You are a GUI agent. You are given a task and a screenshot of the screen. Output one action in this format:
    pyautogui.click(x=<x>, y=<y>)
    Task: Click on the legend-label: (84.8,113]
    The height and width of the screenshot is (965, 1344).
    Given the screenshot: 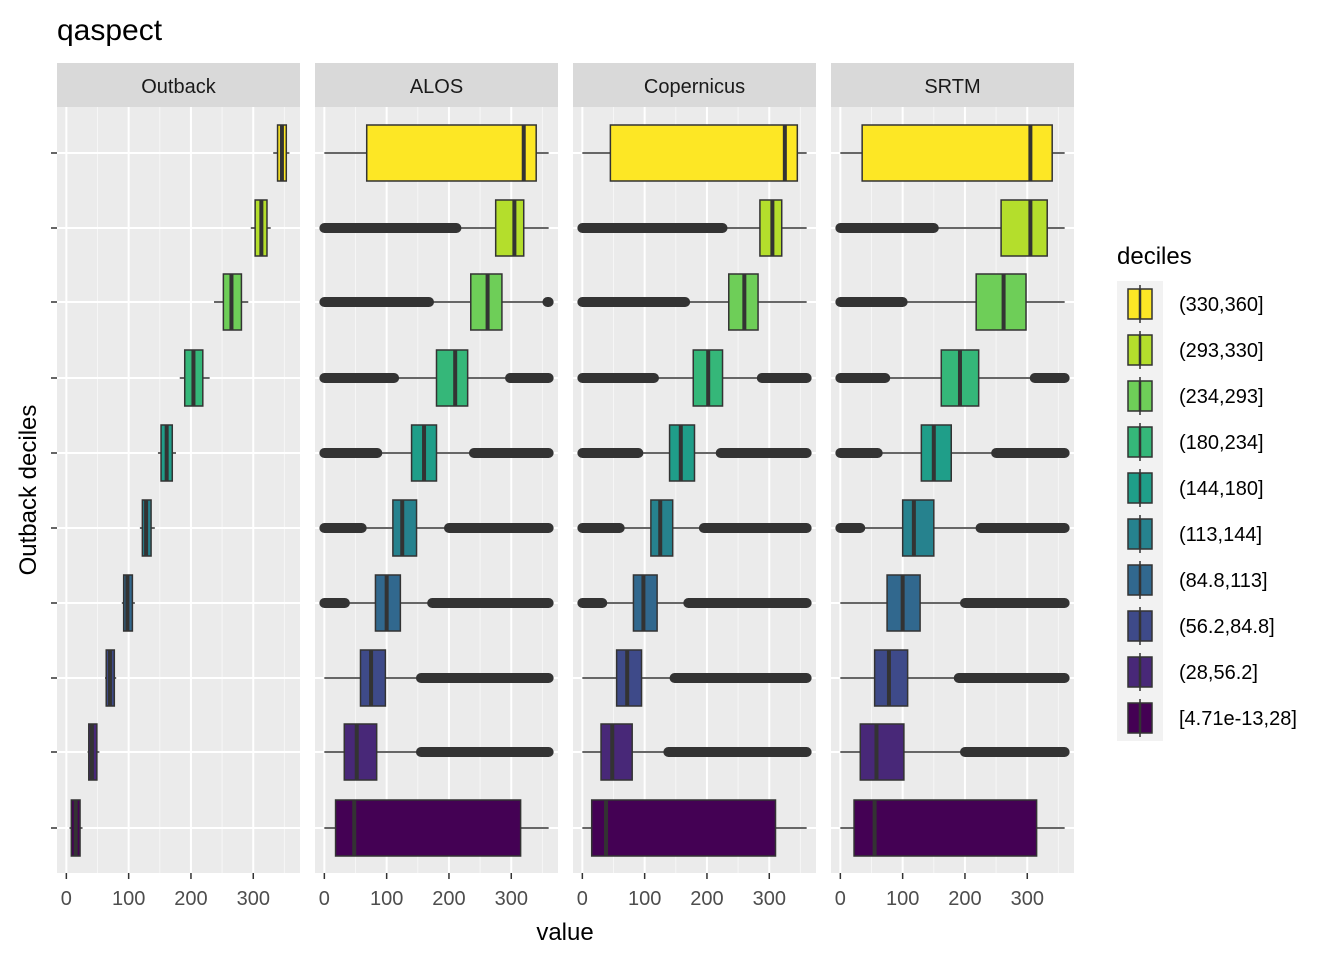 What is the action you would take?
    pyautogui.click(x=1223, y=581)
    